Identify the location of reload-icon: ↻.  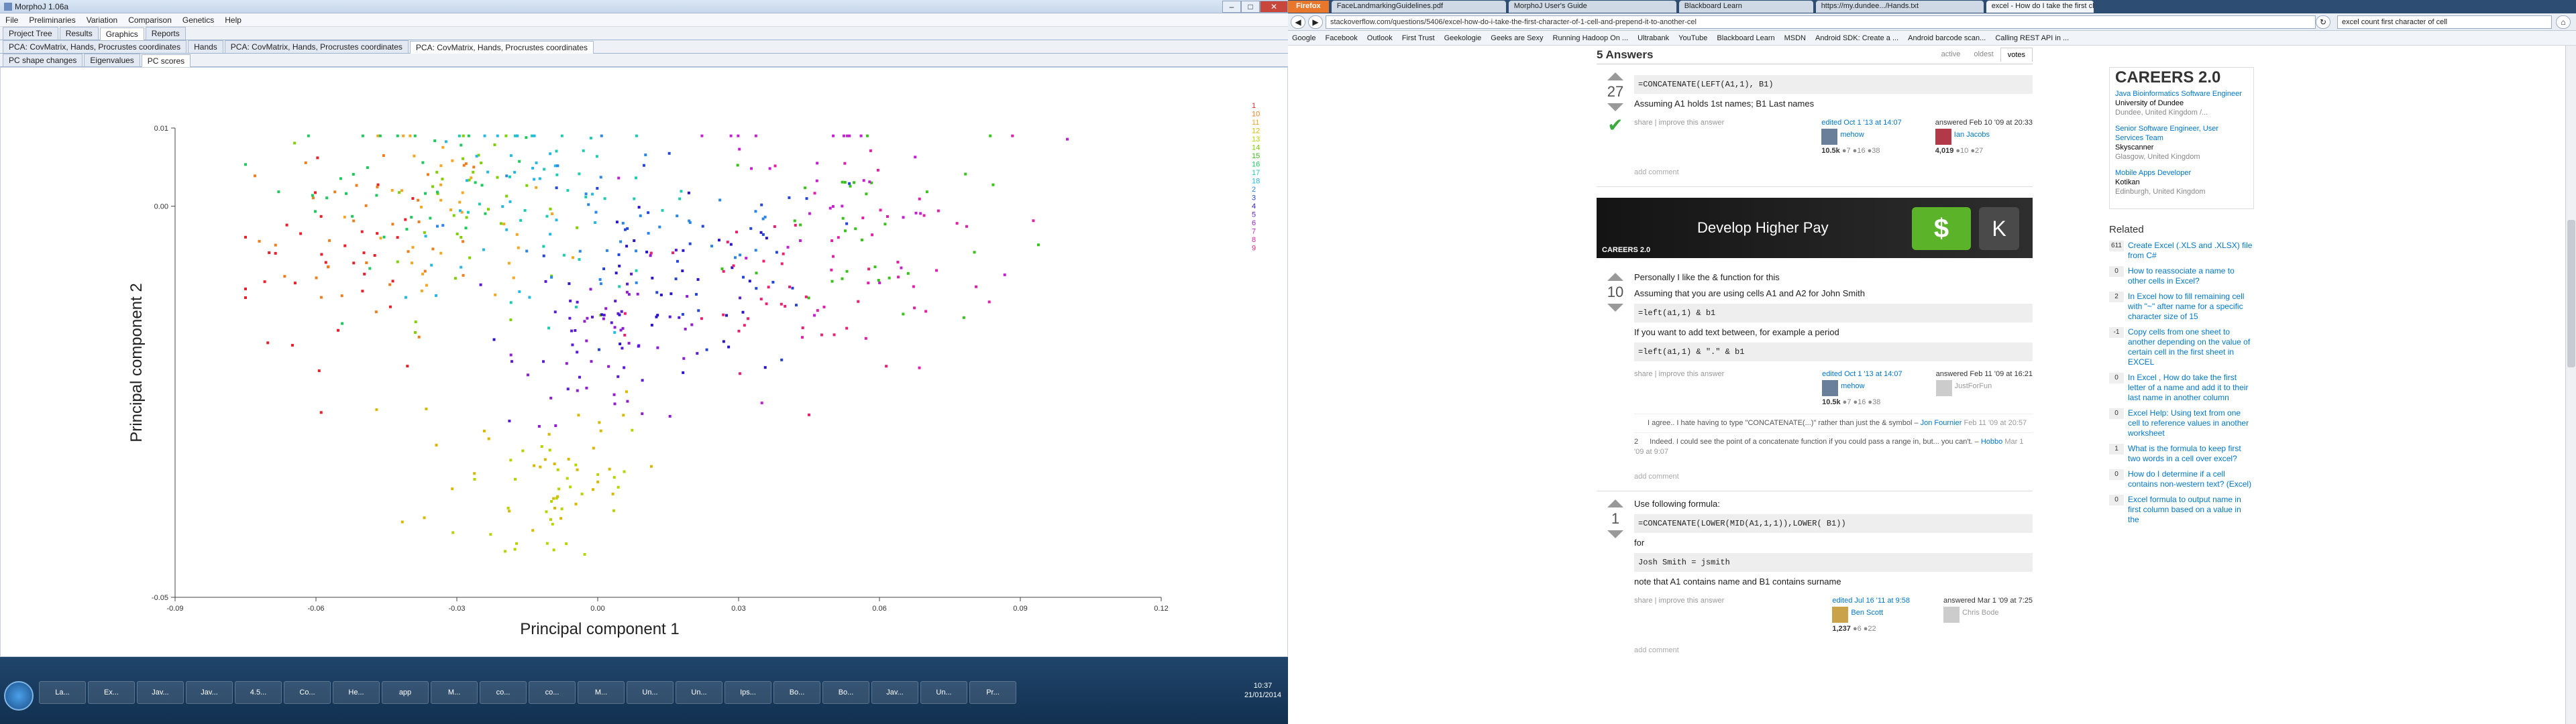
(2323, 22).